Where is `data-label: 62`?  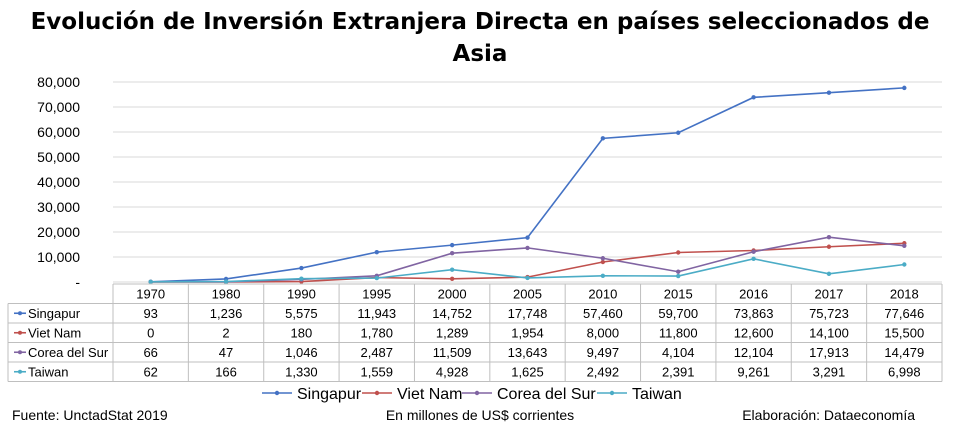 data-label: 62 is located at coordinates (150, 372).